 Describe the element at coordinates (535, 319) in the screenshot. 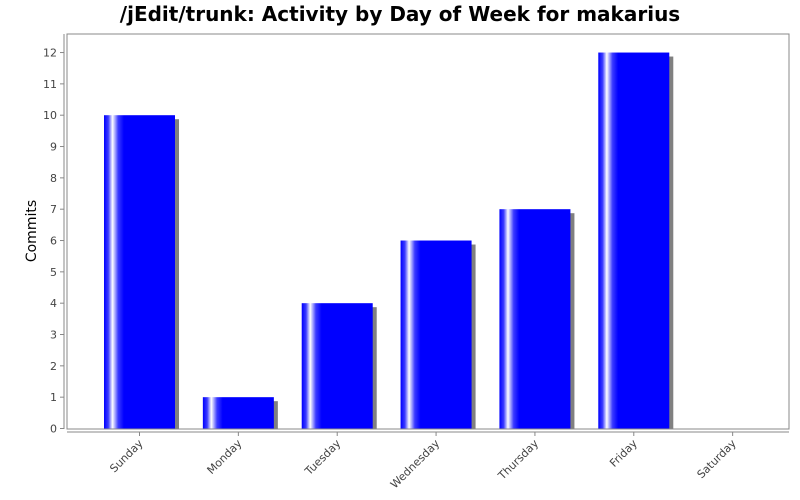

I see `bar-thursday` at that location.